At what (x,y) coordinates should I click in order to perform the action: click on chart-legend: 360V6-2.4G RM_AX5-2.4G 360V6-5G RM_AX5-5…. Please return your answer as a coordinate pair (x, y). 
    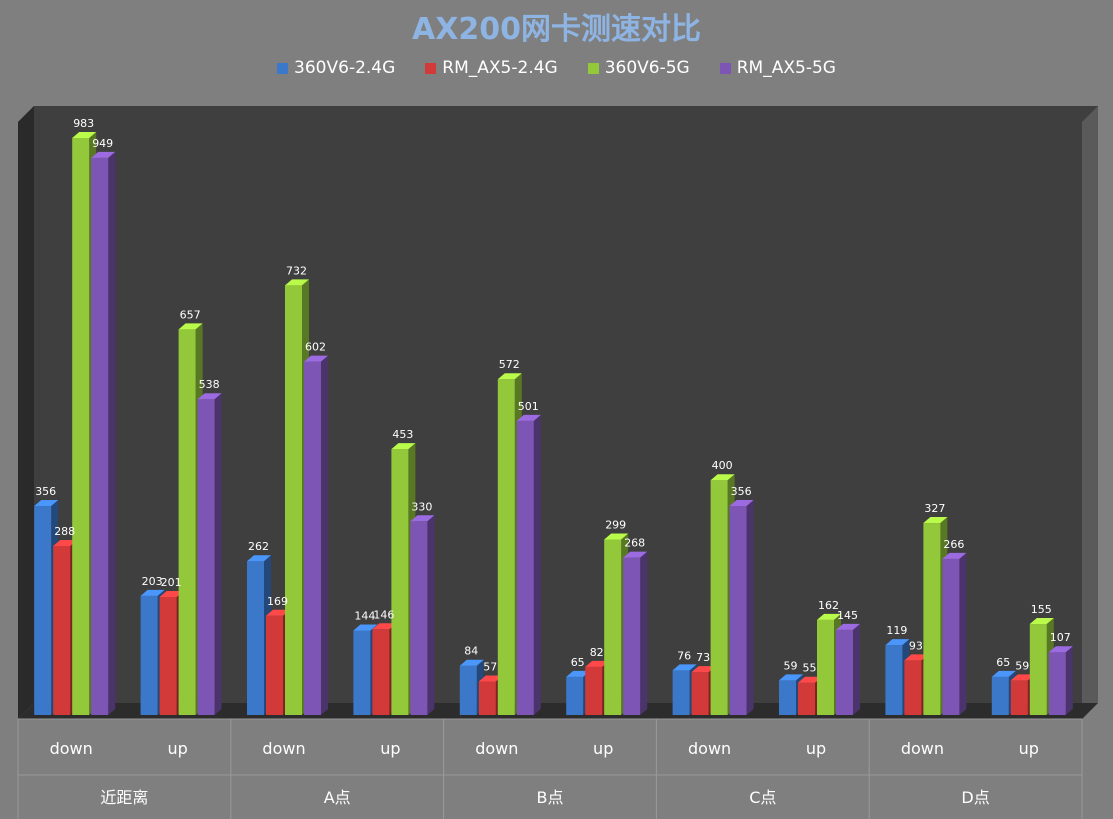
    Looking at the image, I should click on (556, 68).